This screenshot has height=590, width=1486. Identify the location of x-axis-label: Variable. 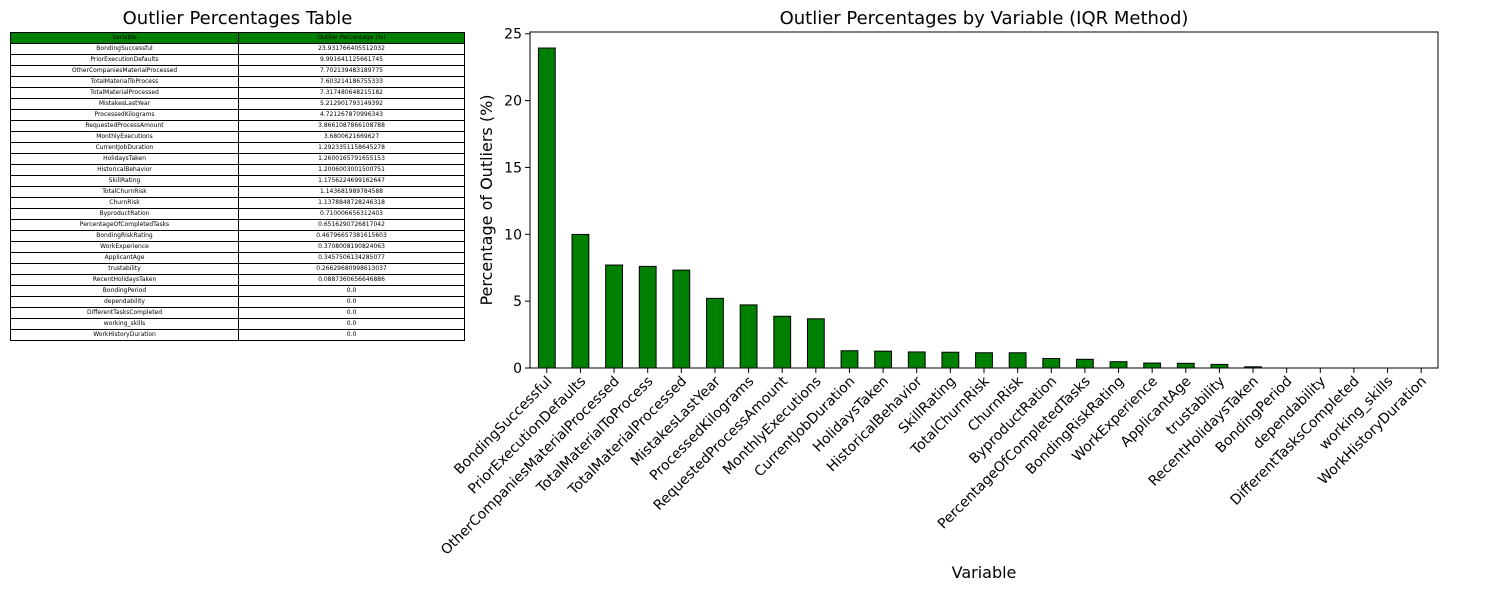
(984, 572).